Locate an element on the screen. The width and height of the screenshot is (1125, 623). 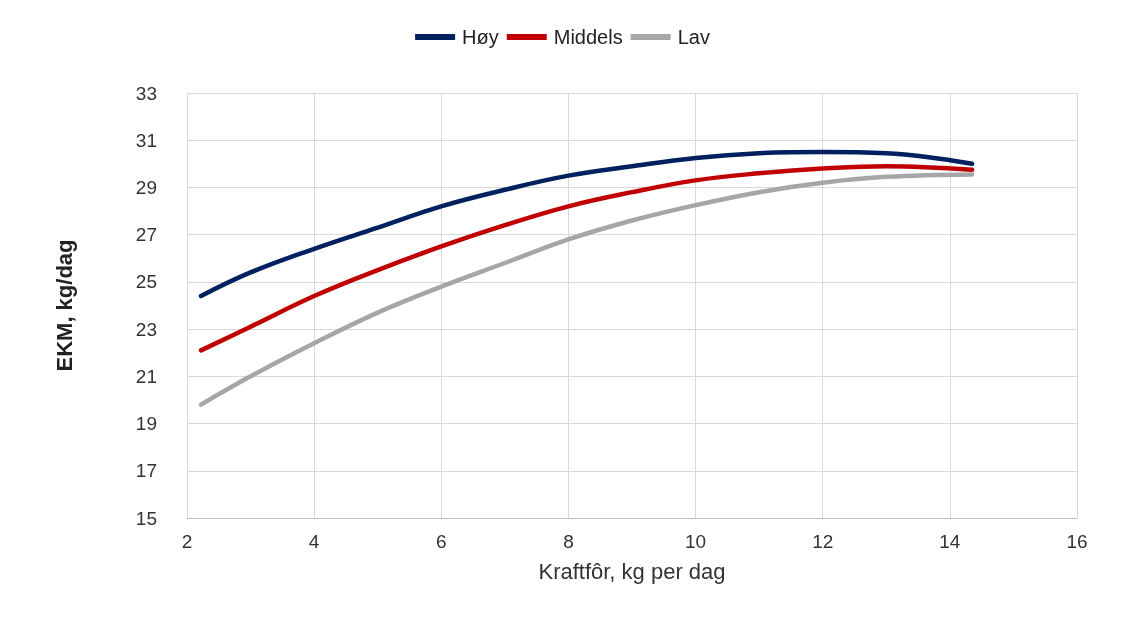
legend-label: Lav is located at coordinates (693, 37).